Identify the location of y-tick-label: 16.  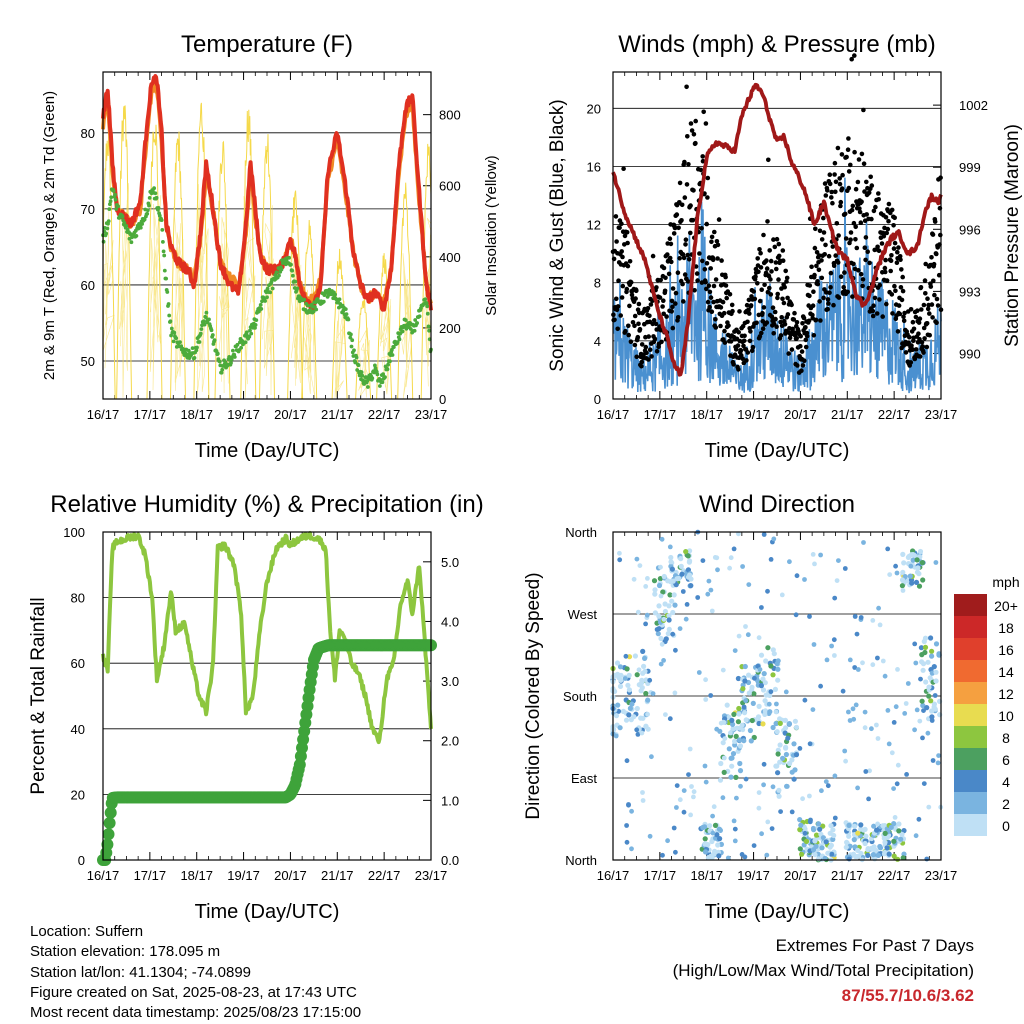
(594, 166).